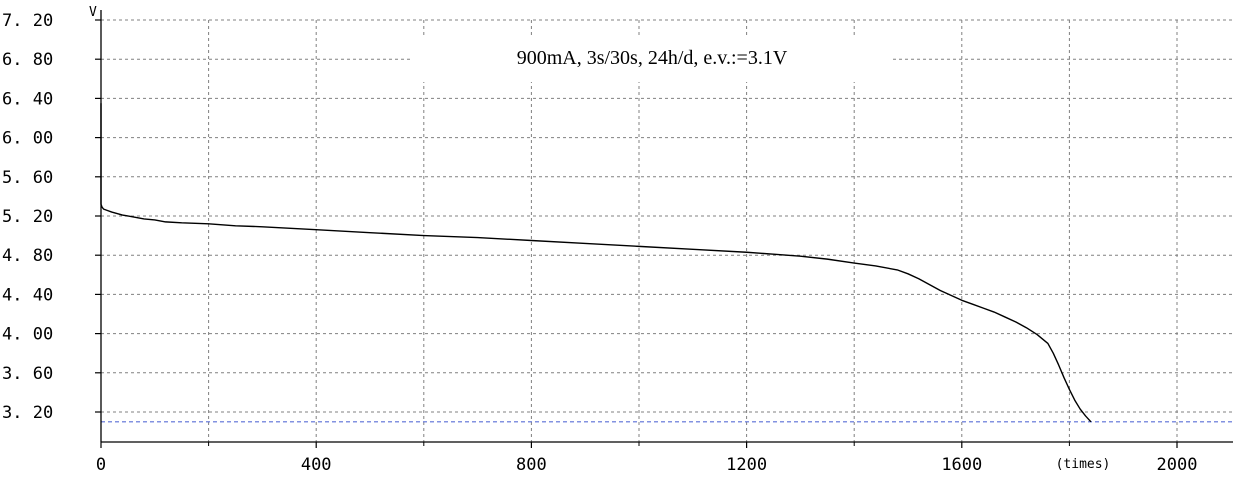 This screenshot has height=480, width=1243. What do you see at coordinates (27, 256) in the screenshot?
I see `y-tick-label: 4. 80` at bounding box center [27, 256].